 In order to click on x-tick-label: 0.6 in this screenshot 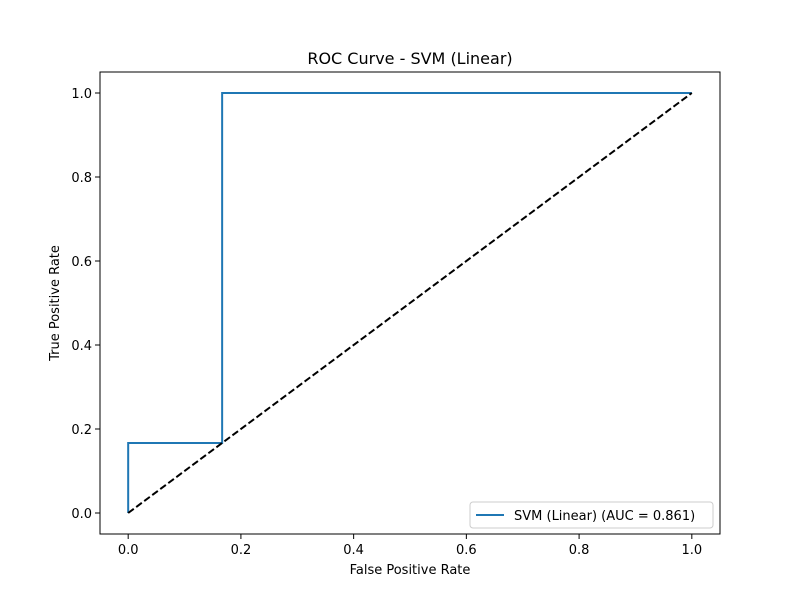, I will do `click(466, 550)`.